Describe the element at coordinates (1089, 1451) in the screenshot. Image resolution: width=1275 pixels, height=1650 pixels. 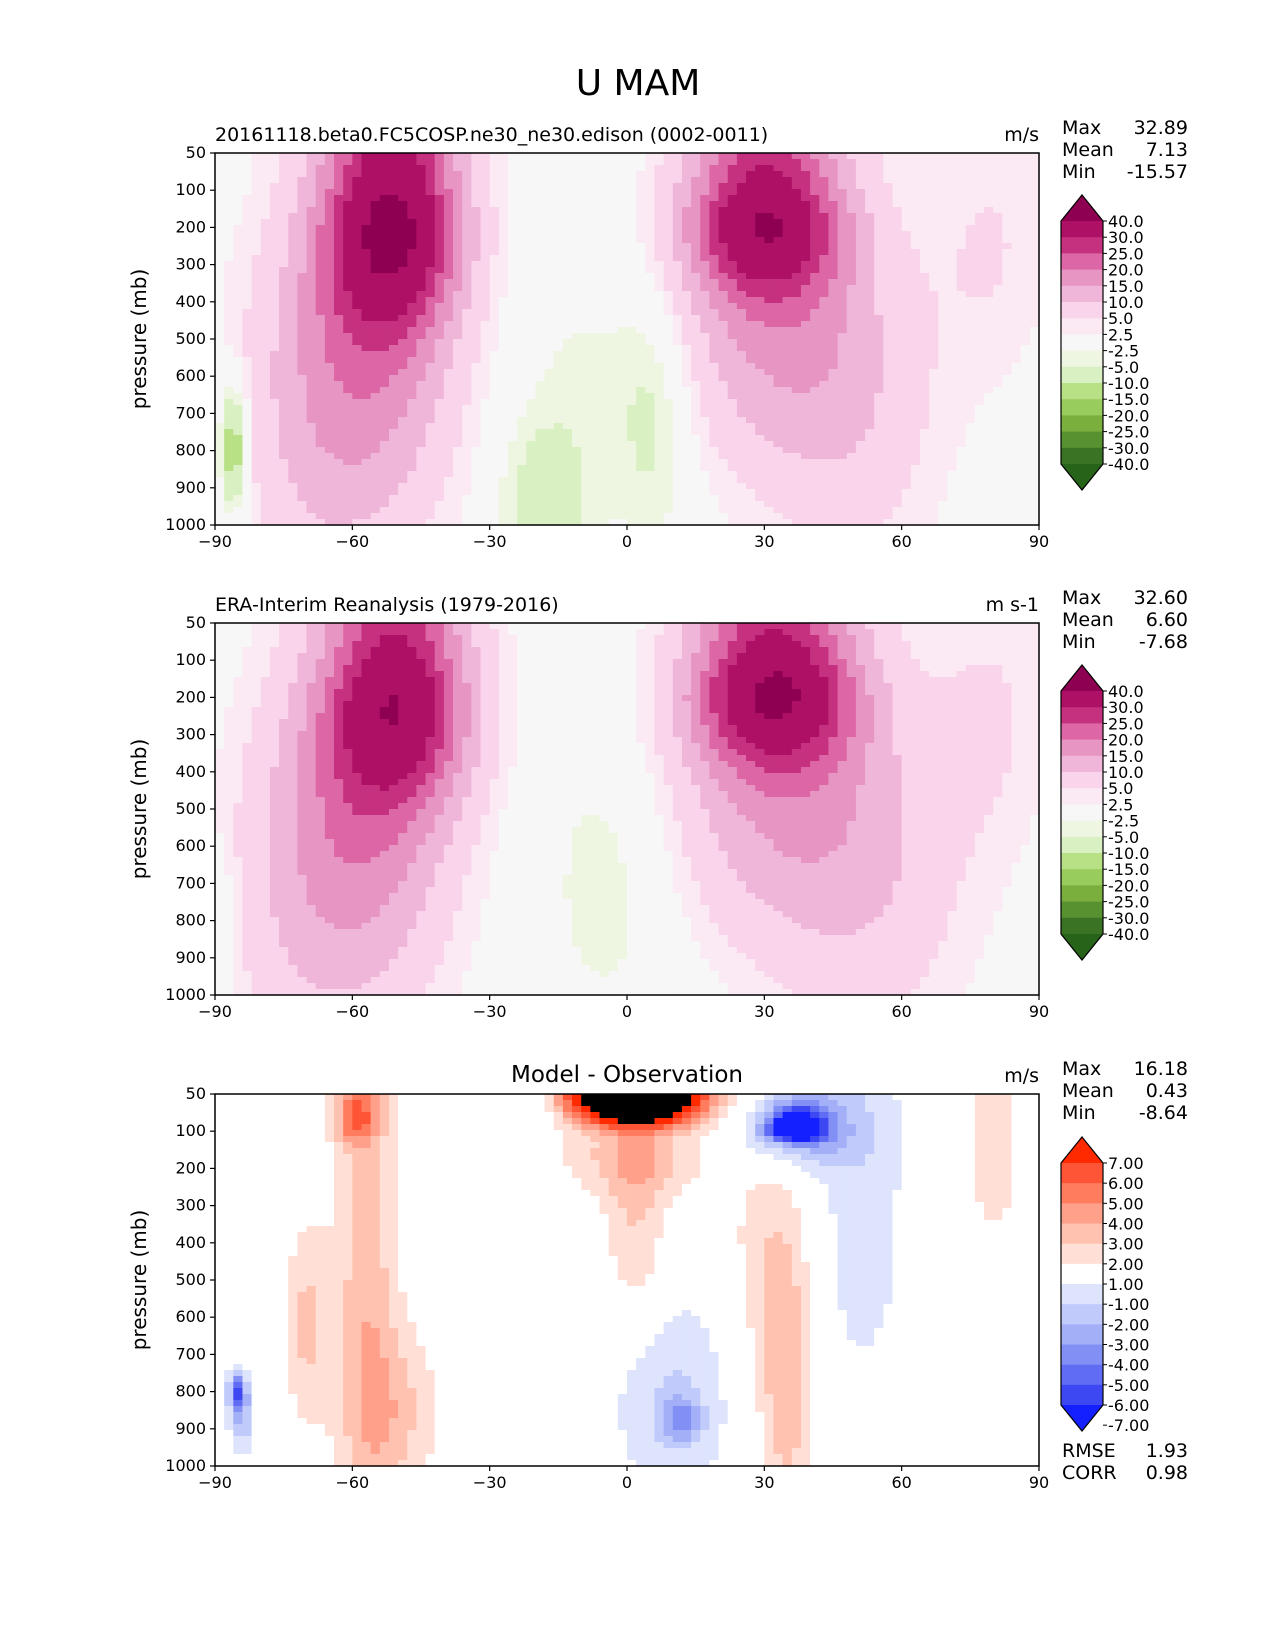
I see `metric-label: RMSE` at that location.